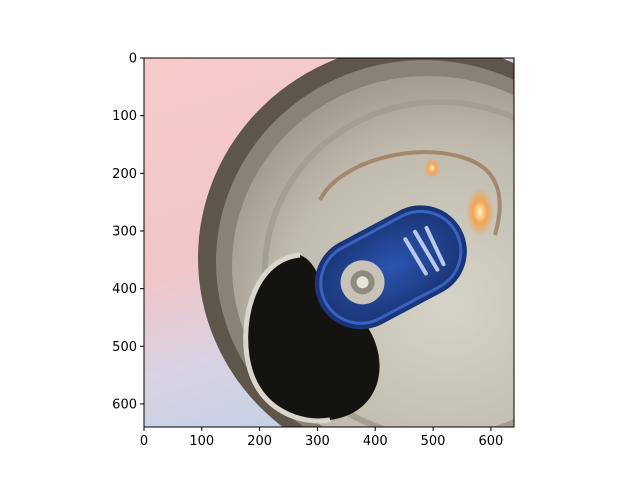 Image resolution: width=640 pixels, height=480 pixels. Describe the element at coordinates (124, 174) in the screenshot. I see `y-tick-label: 200` at that location.